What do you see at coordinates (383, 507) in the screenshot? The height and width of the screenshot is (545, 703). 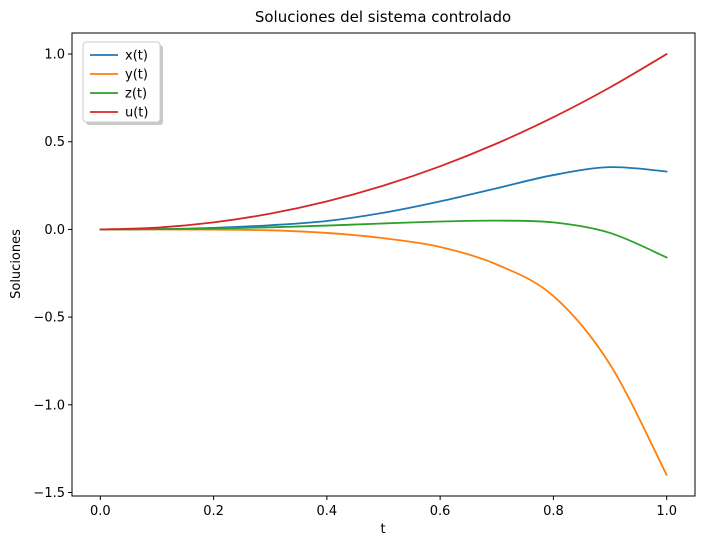 I see `x-axis: 0.0 0.2 0.4 0.6 0.8 1.0` at bounding box center [383, 507].